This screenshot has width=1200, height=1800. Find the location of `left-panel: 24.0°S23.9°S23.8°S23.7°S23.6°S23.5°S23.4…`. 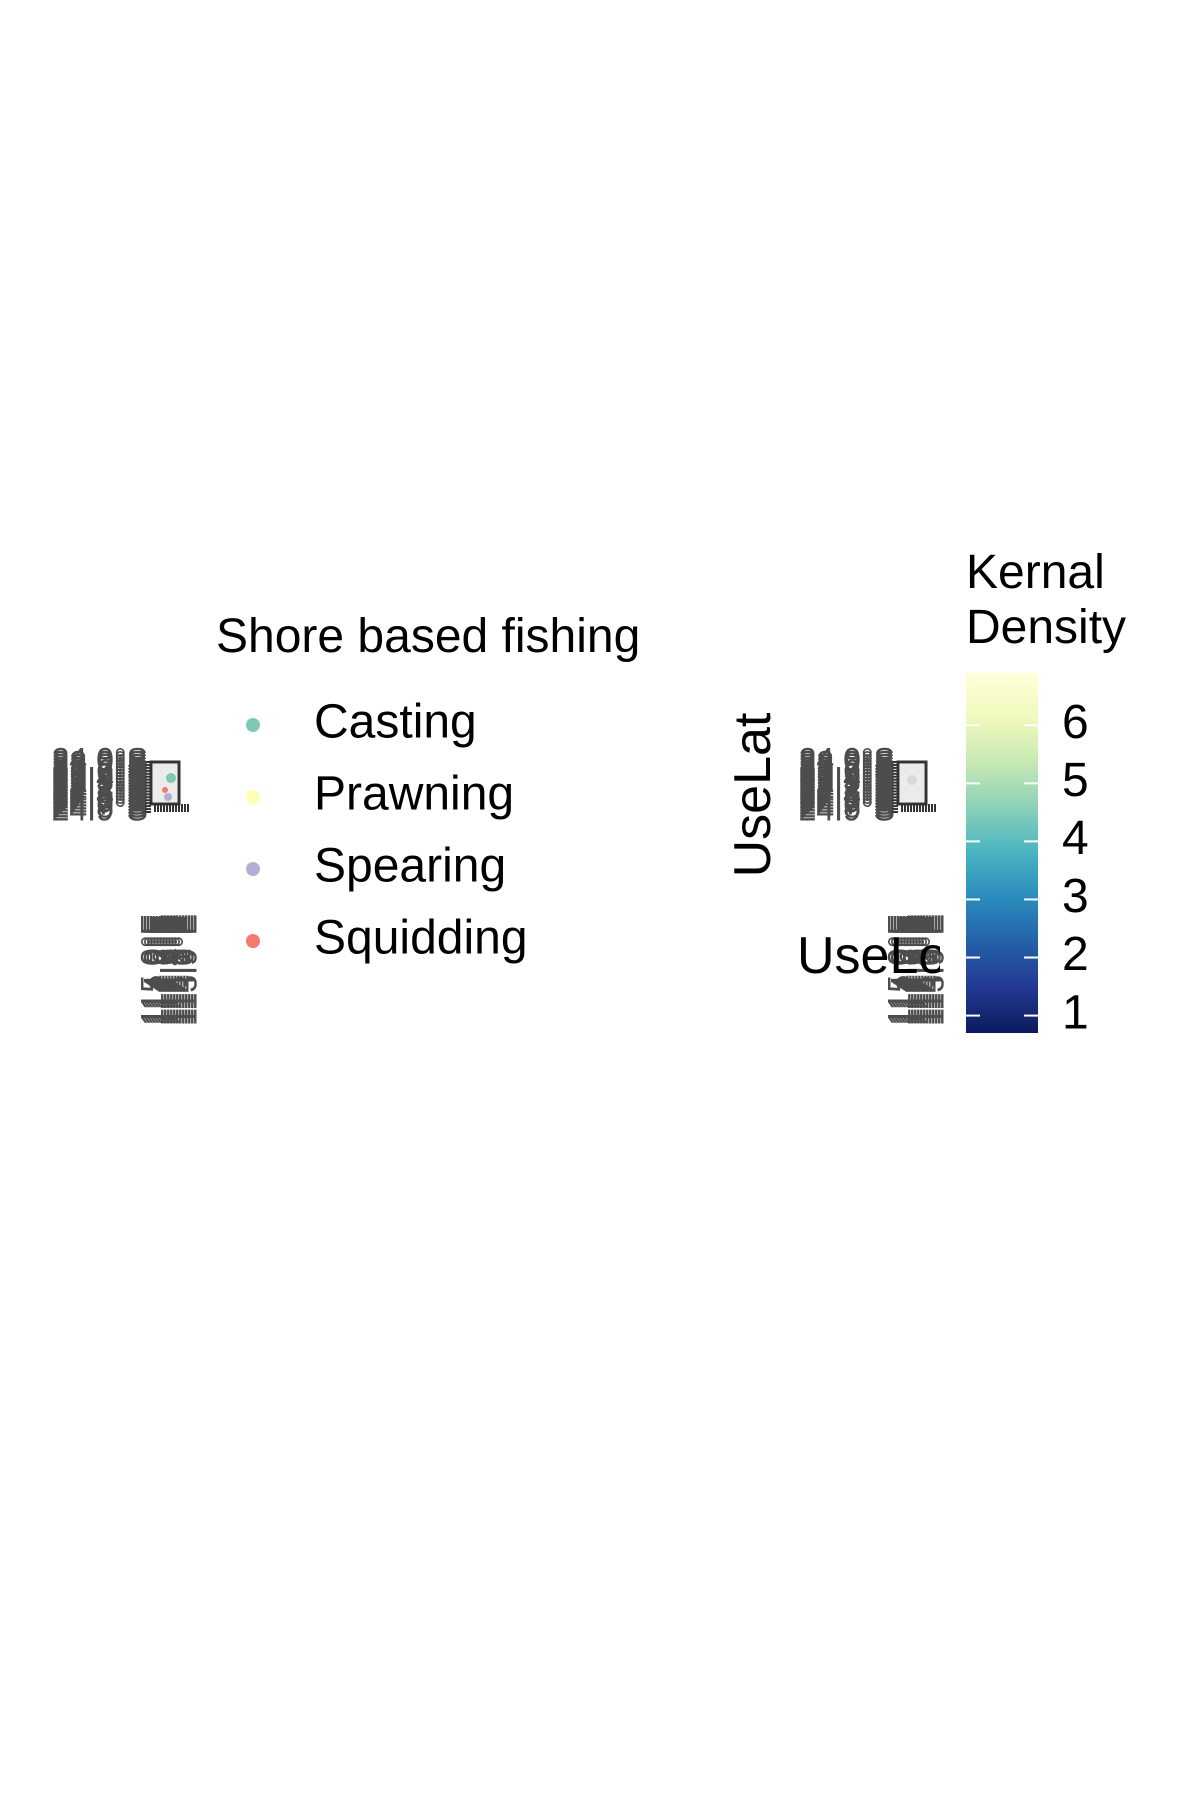

left-panel: 24.0°S23.9°S23.8°S23.7°S23.6°S23.5°S23.4… is located at coordinates (128, 883).